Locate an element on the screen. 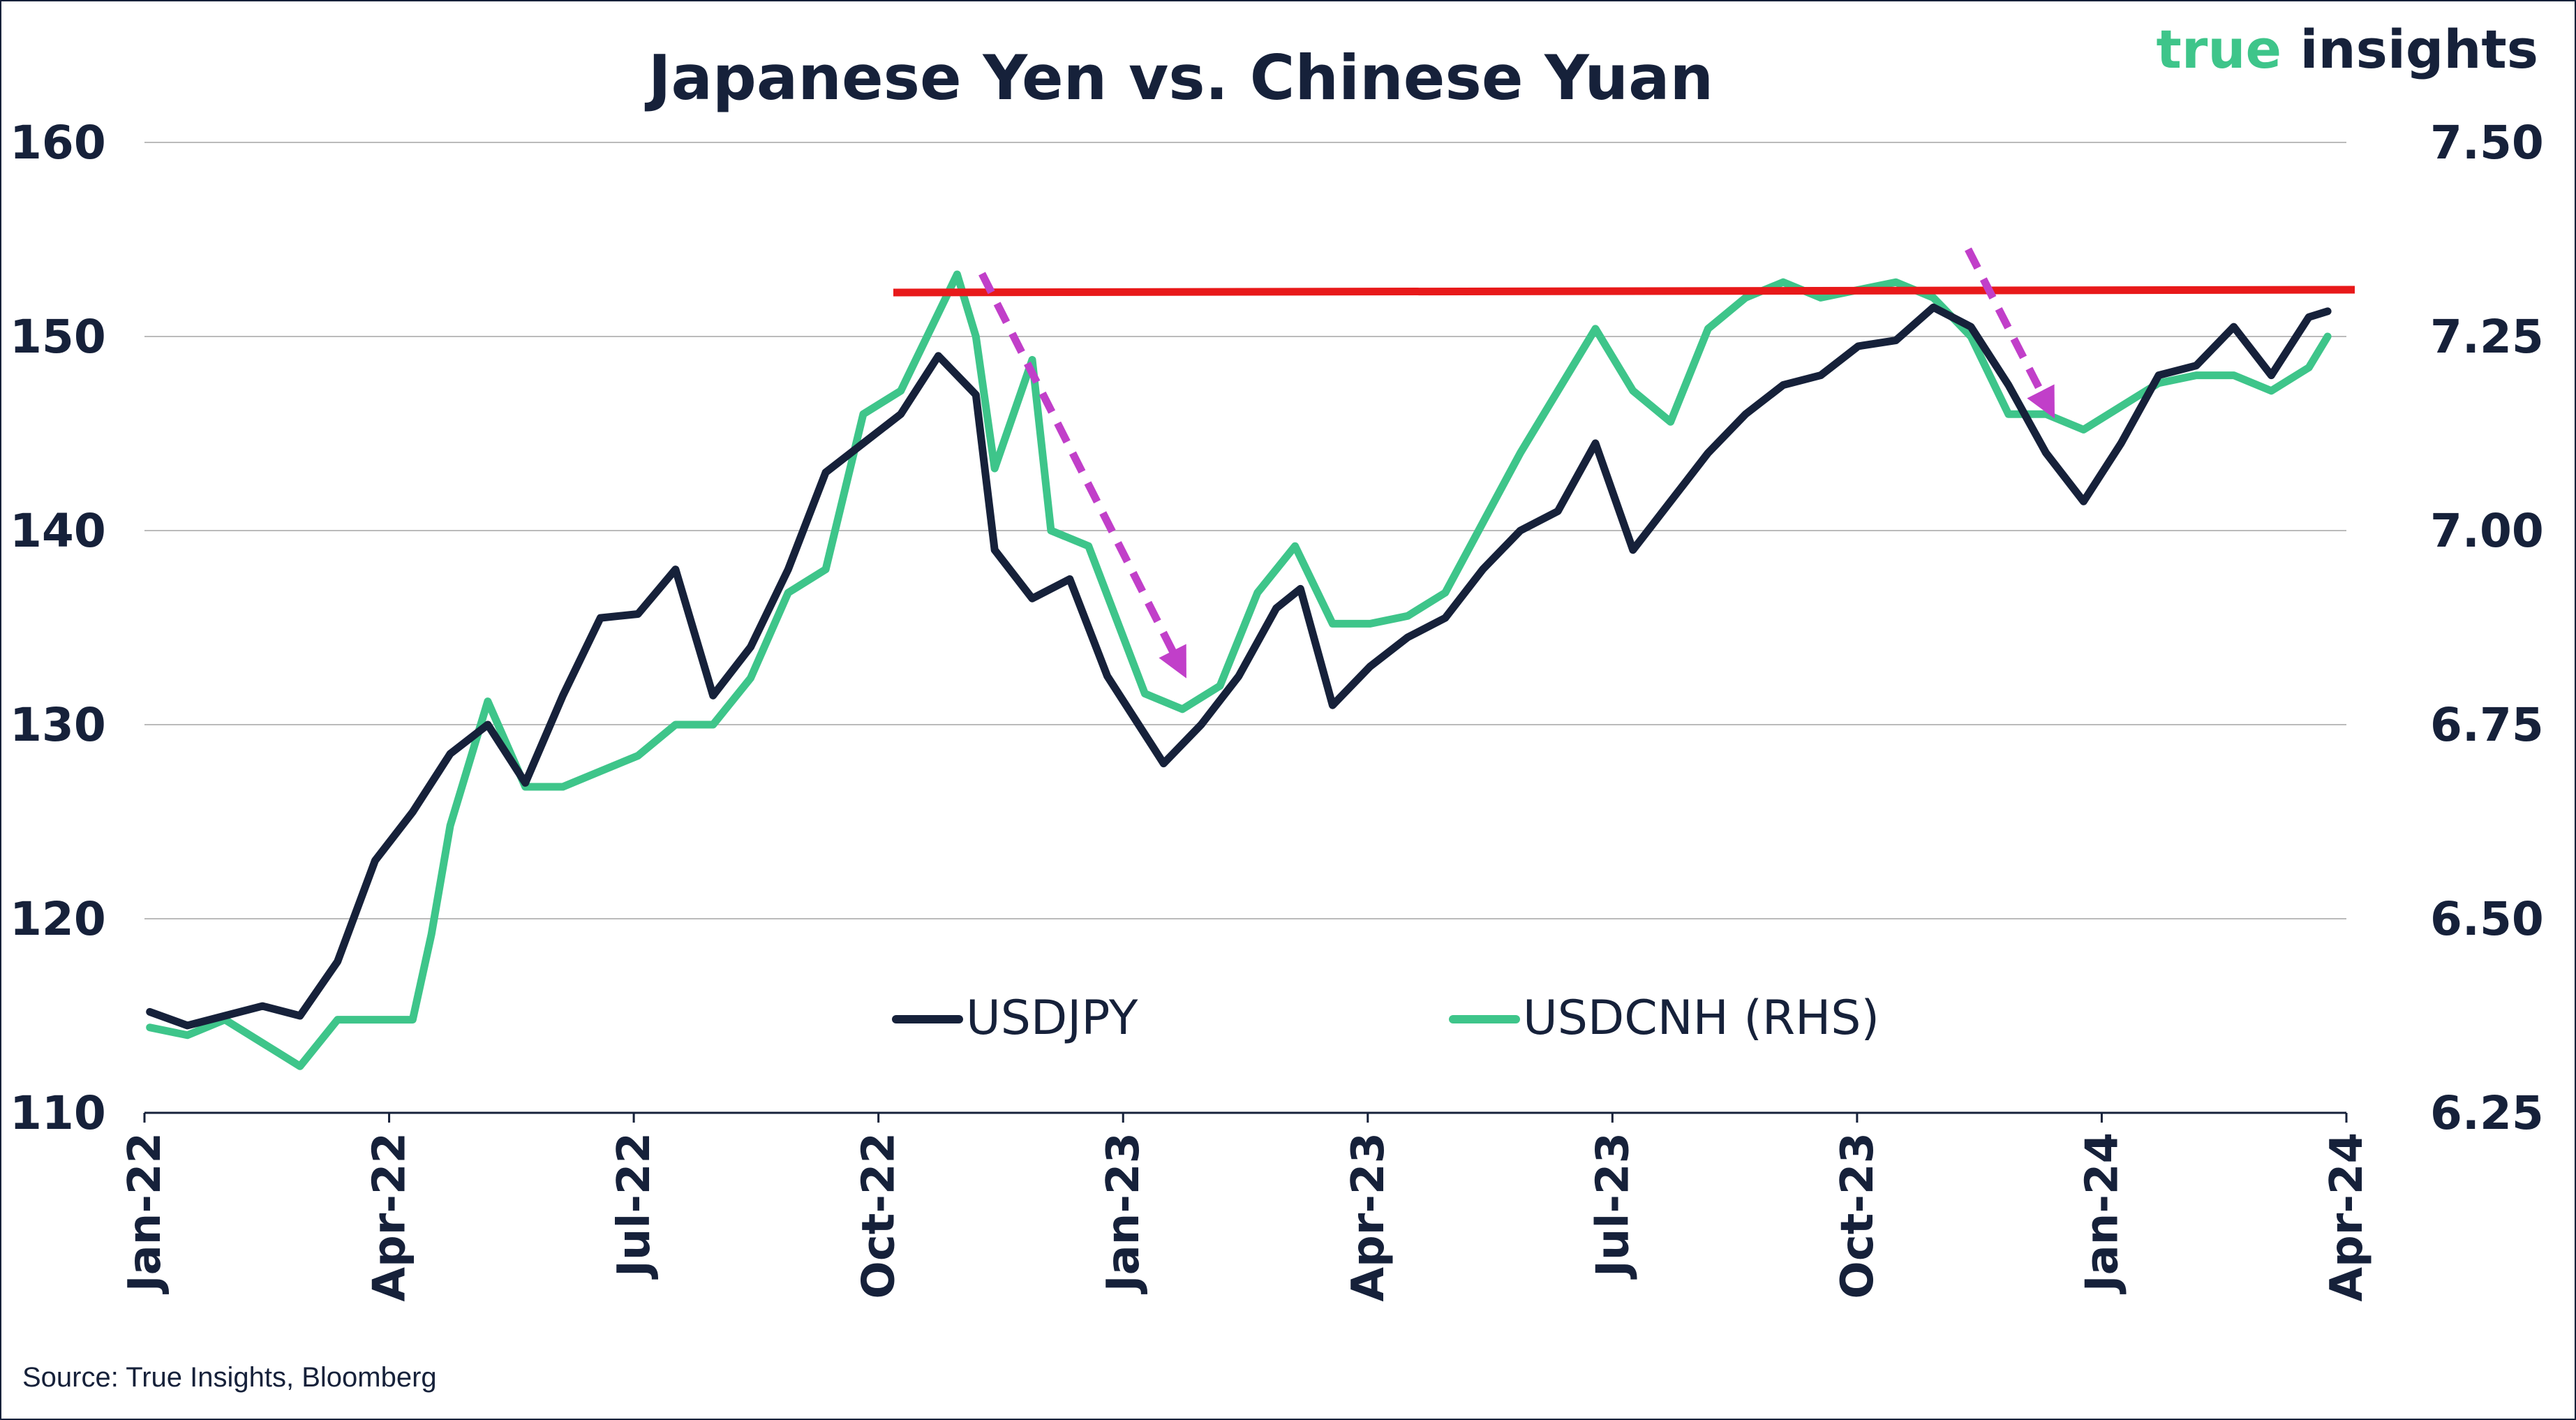  source-note: Source: True Insights, Bloomberg is located at coordinates (230, 1377).